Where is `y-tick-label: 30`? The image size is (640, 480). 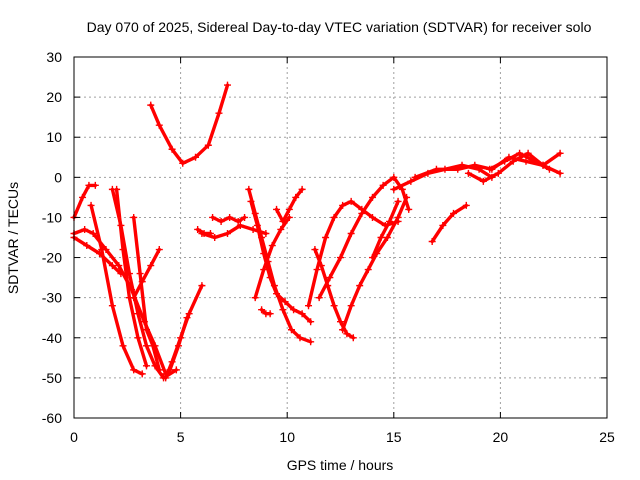
y-tick-label: 30 is located at coordinates (54, 57).